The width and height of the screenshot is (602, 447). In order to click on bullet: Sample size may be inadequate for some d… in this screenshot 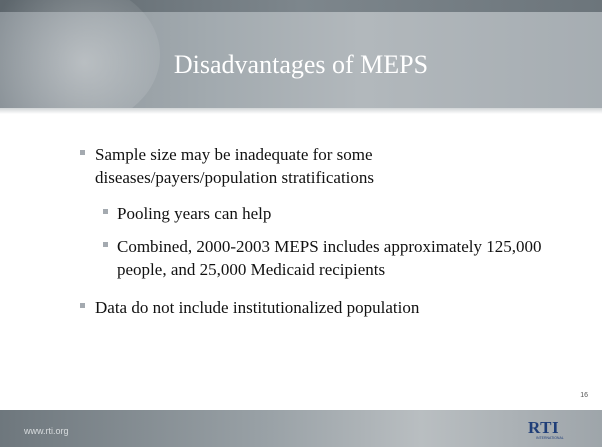, I will do `click(235, 166)`.